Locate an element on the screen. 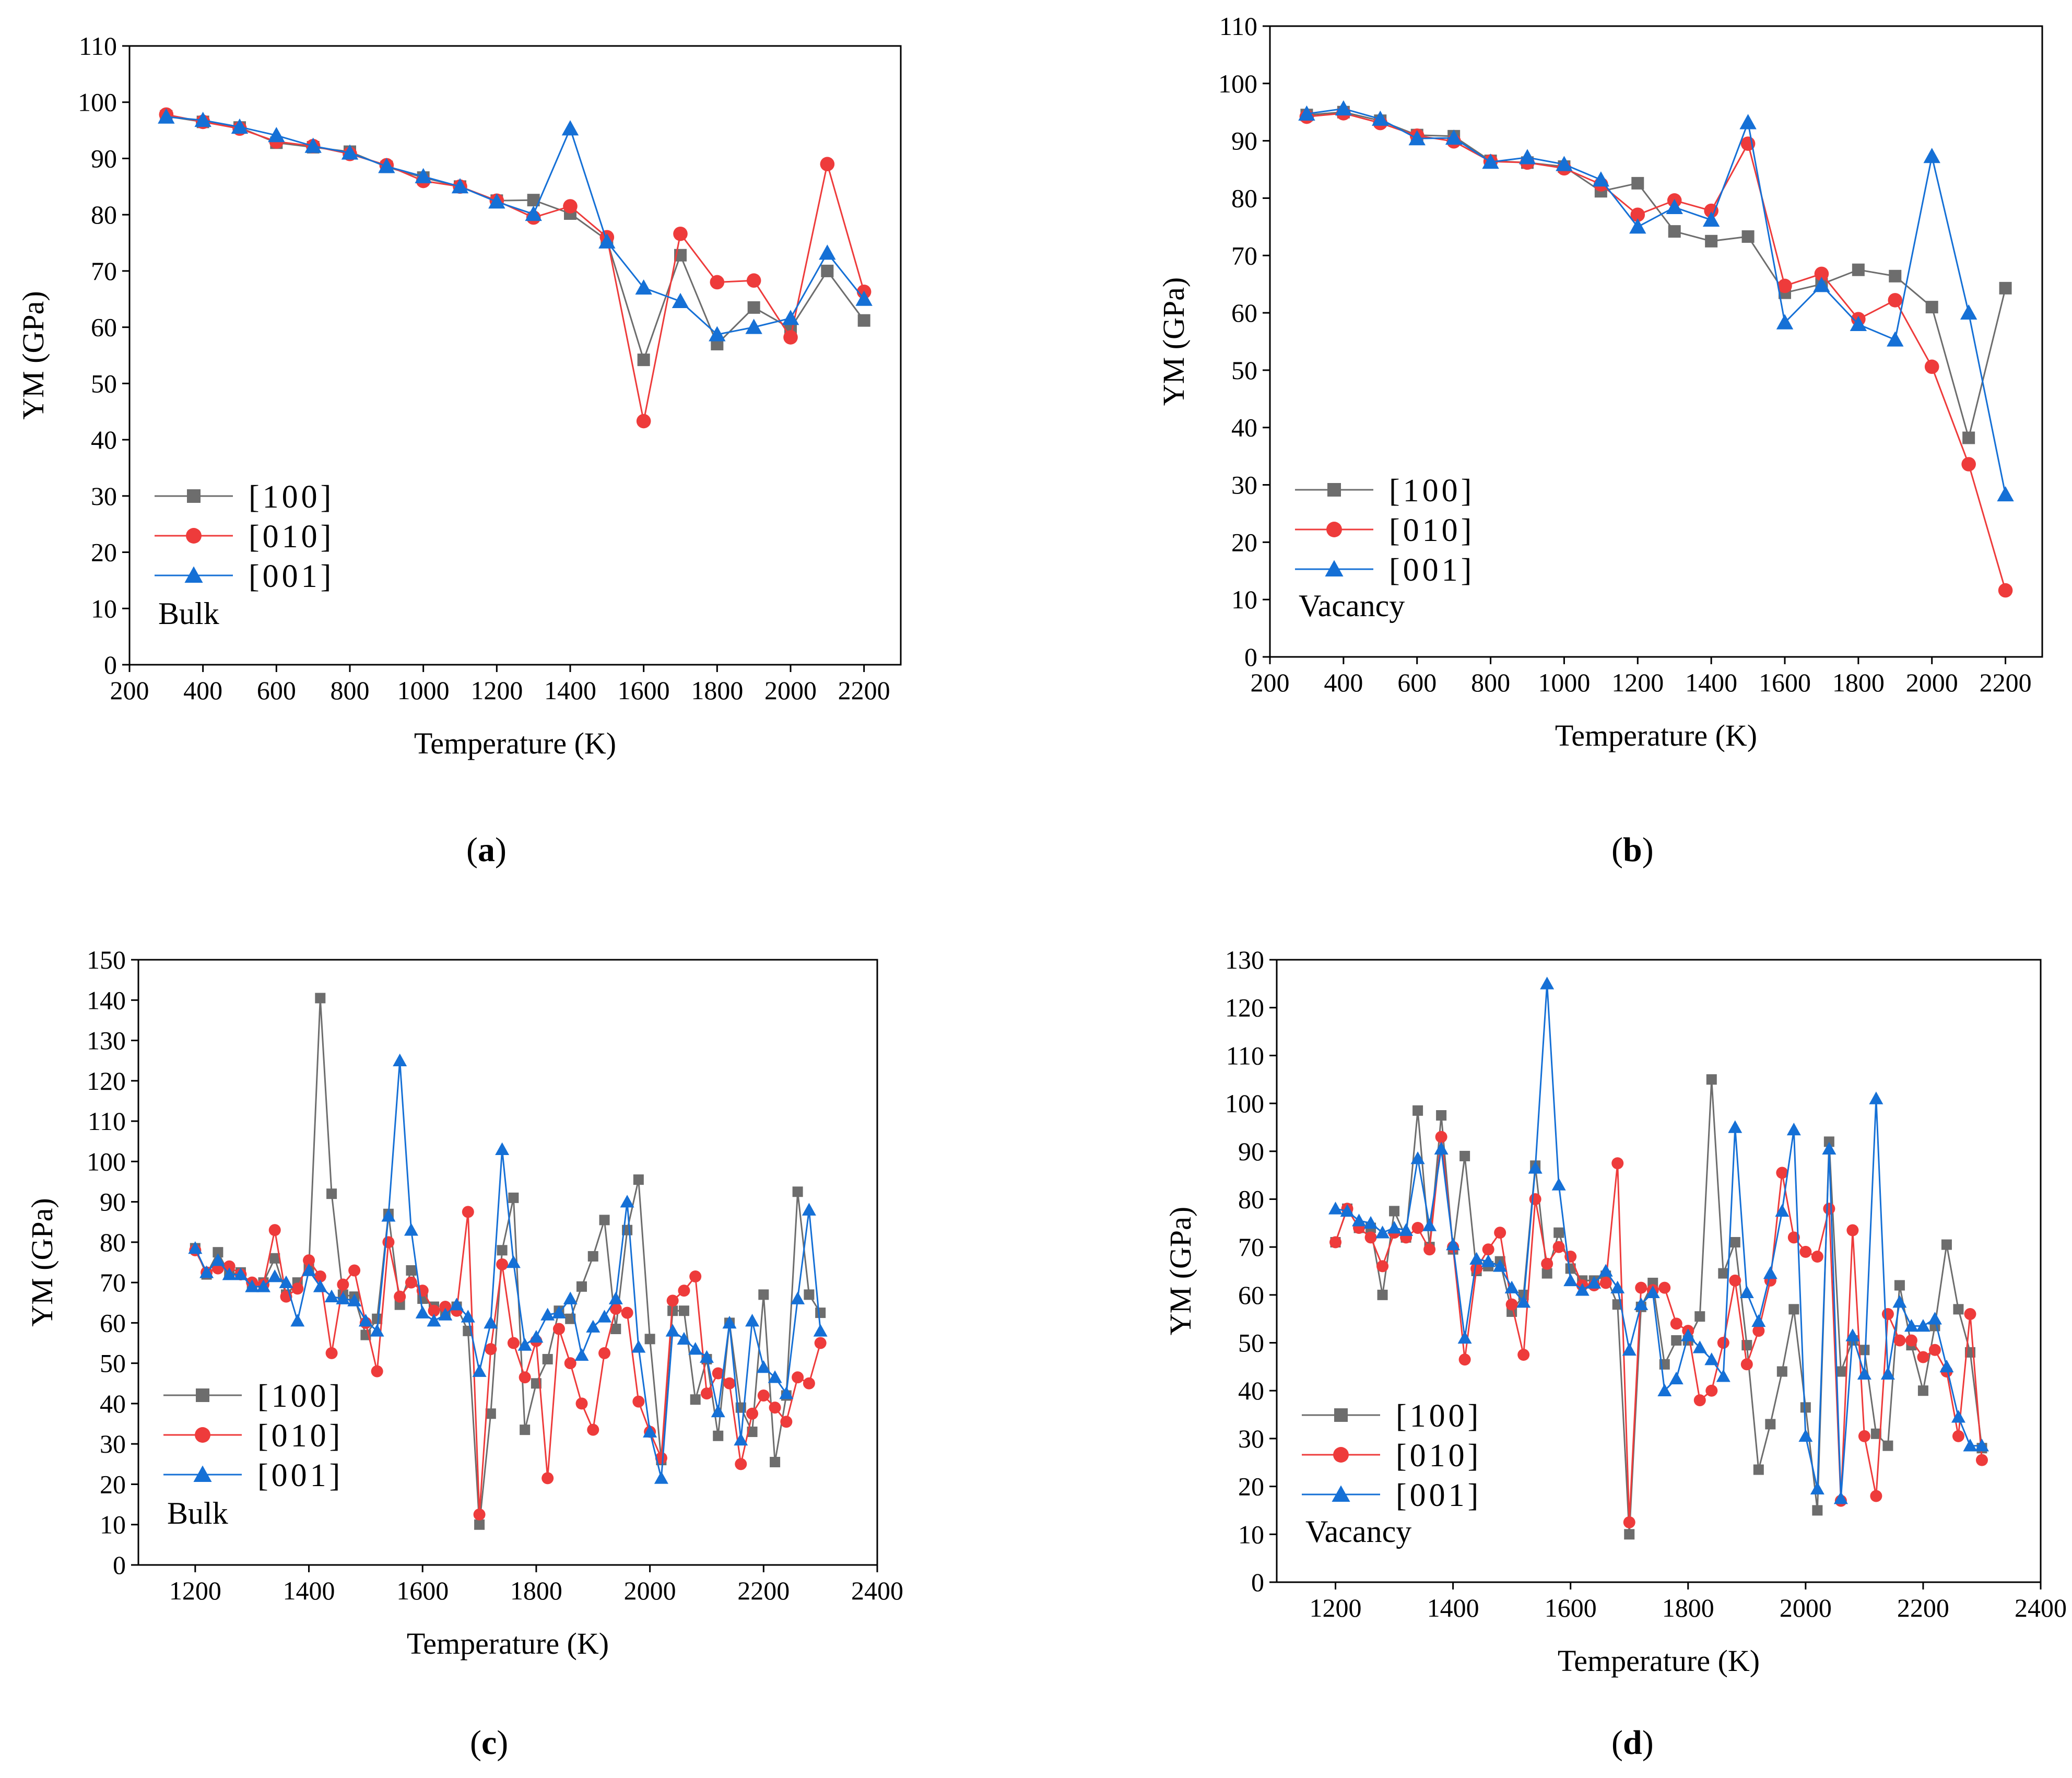  x-tick-label: 1400 is located at coordinates (1453, 1608).